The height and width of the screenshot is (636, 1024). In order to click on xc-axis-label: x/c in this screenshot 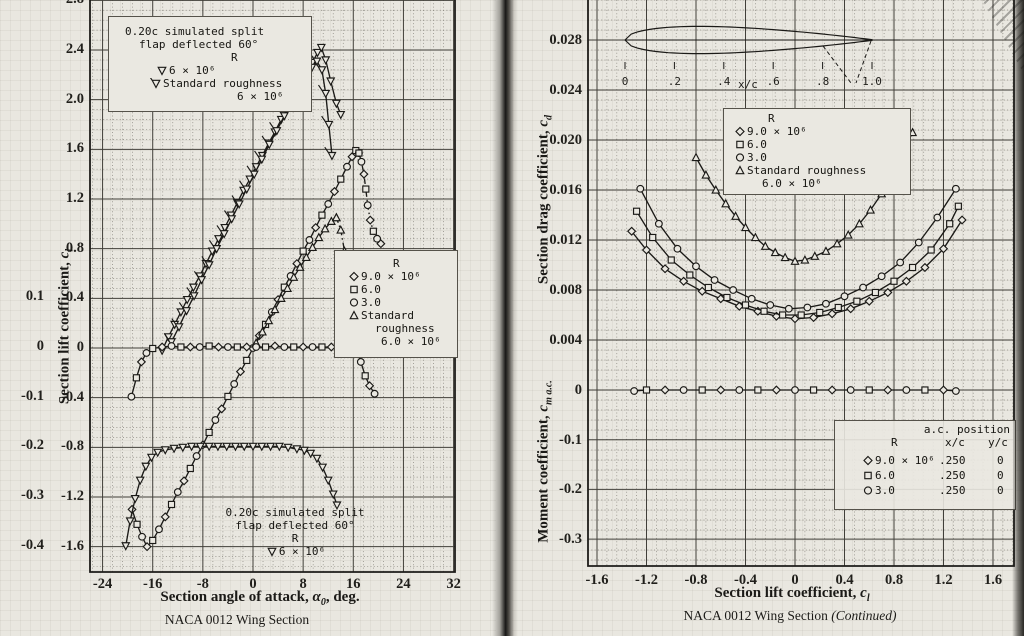, I will do `click(748, 84)`.